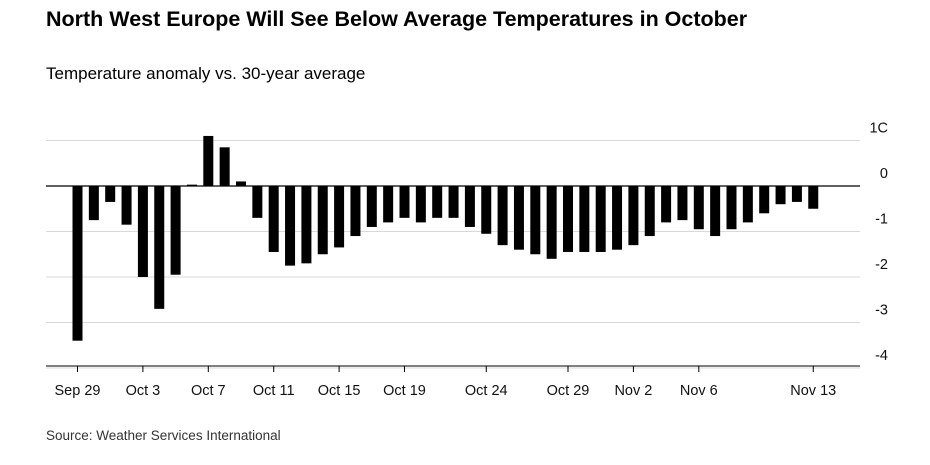 The height and width of the screenshot is (465, 930). I want to click on y-tick-label: -3, so click(881, 311).